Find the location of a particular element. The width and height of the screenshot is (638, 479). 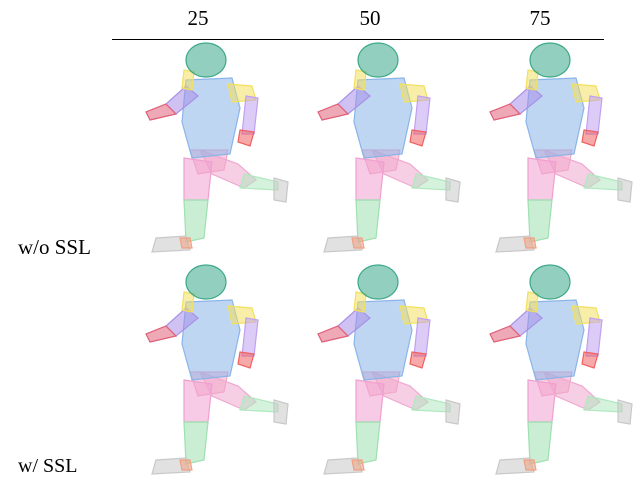

mesh-render-row1-col3 is located at coordinates (561, 147).